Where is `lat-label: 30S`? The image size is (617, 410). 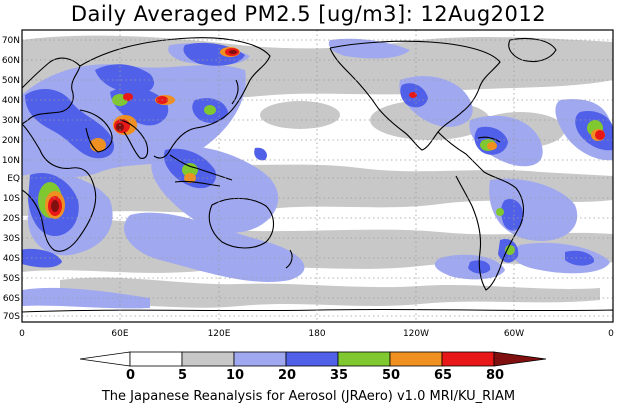
lat-label: 30S is located at coordinates (11, 239).